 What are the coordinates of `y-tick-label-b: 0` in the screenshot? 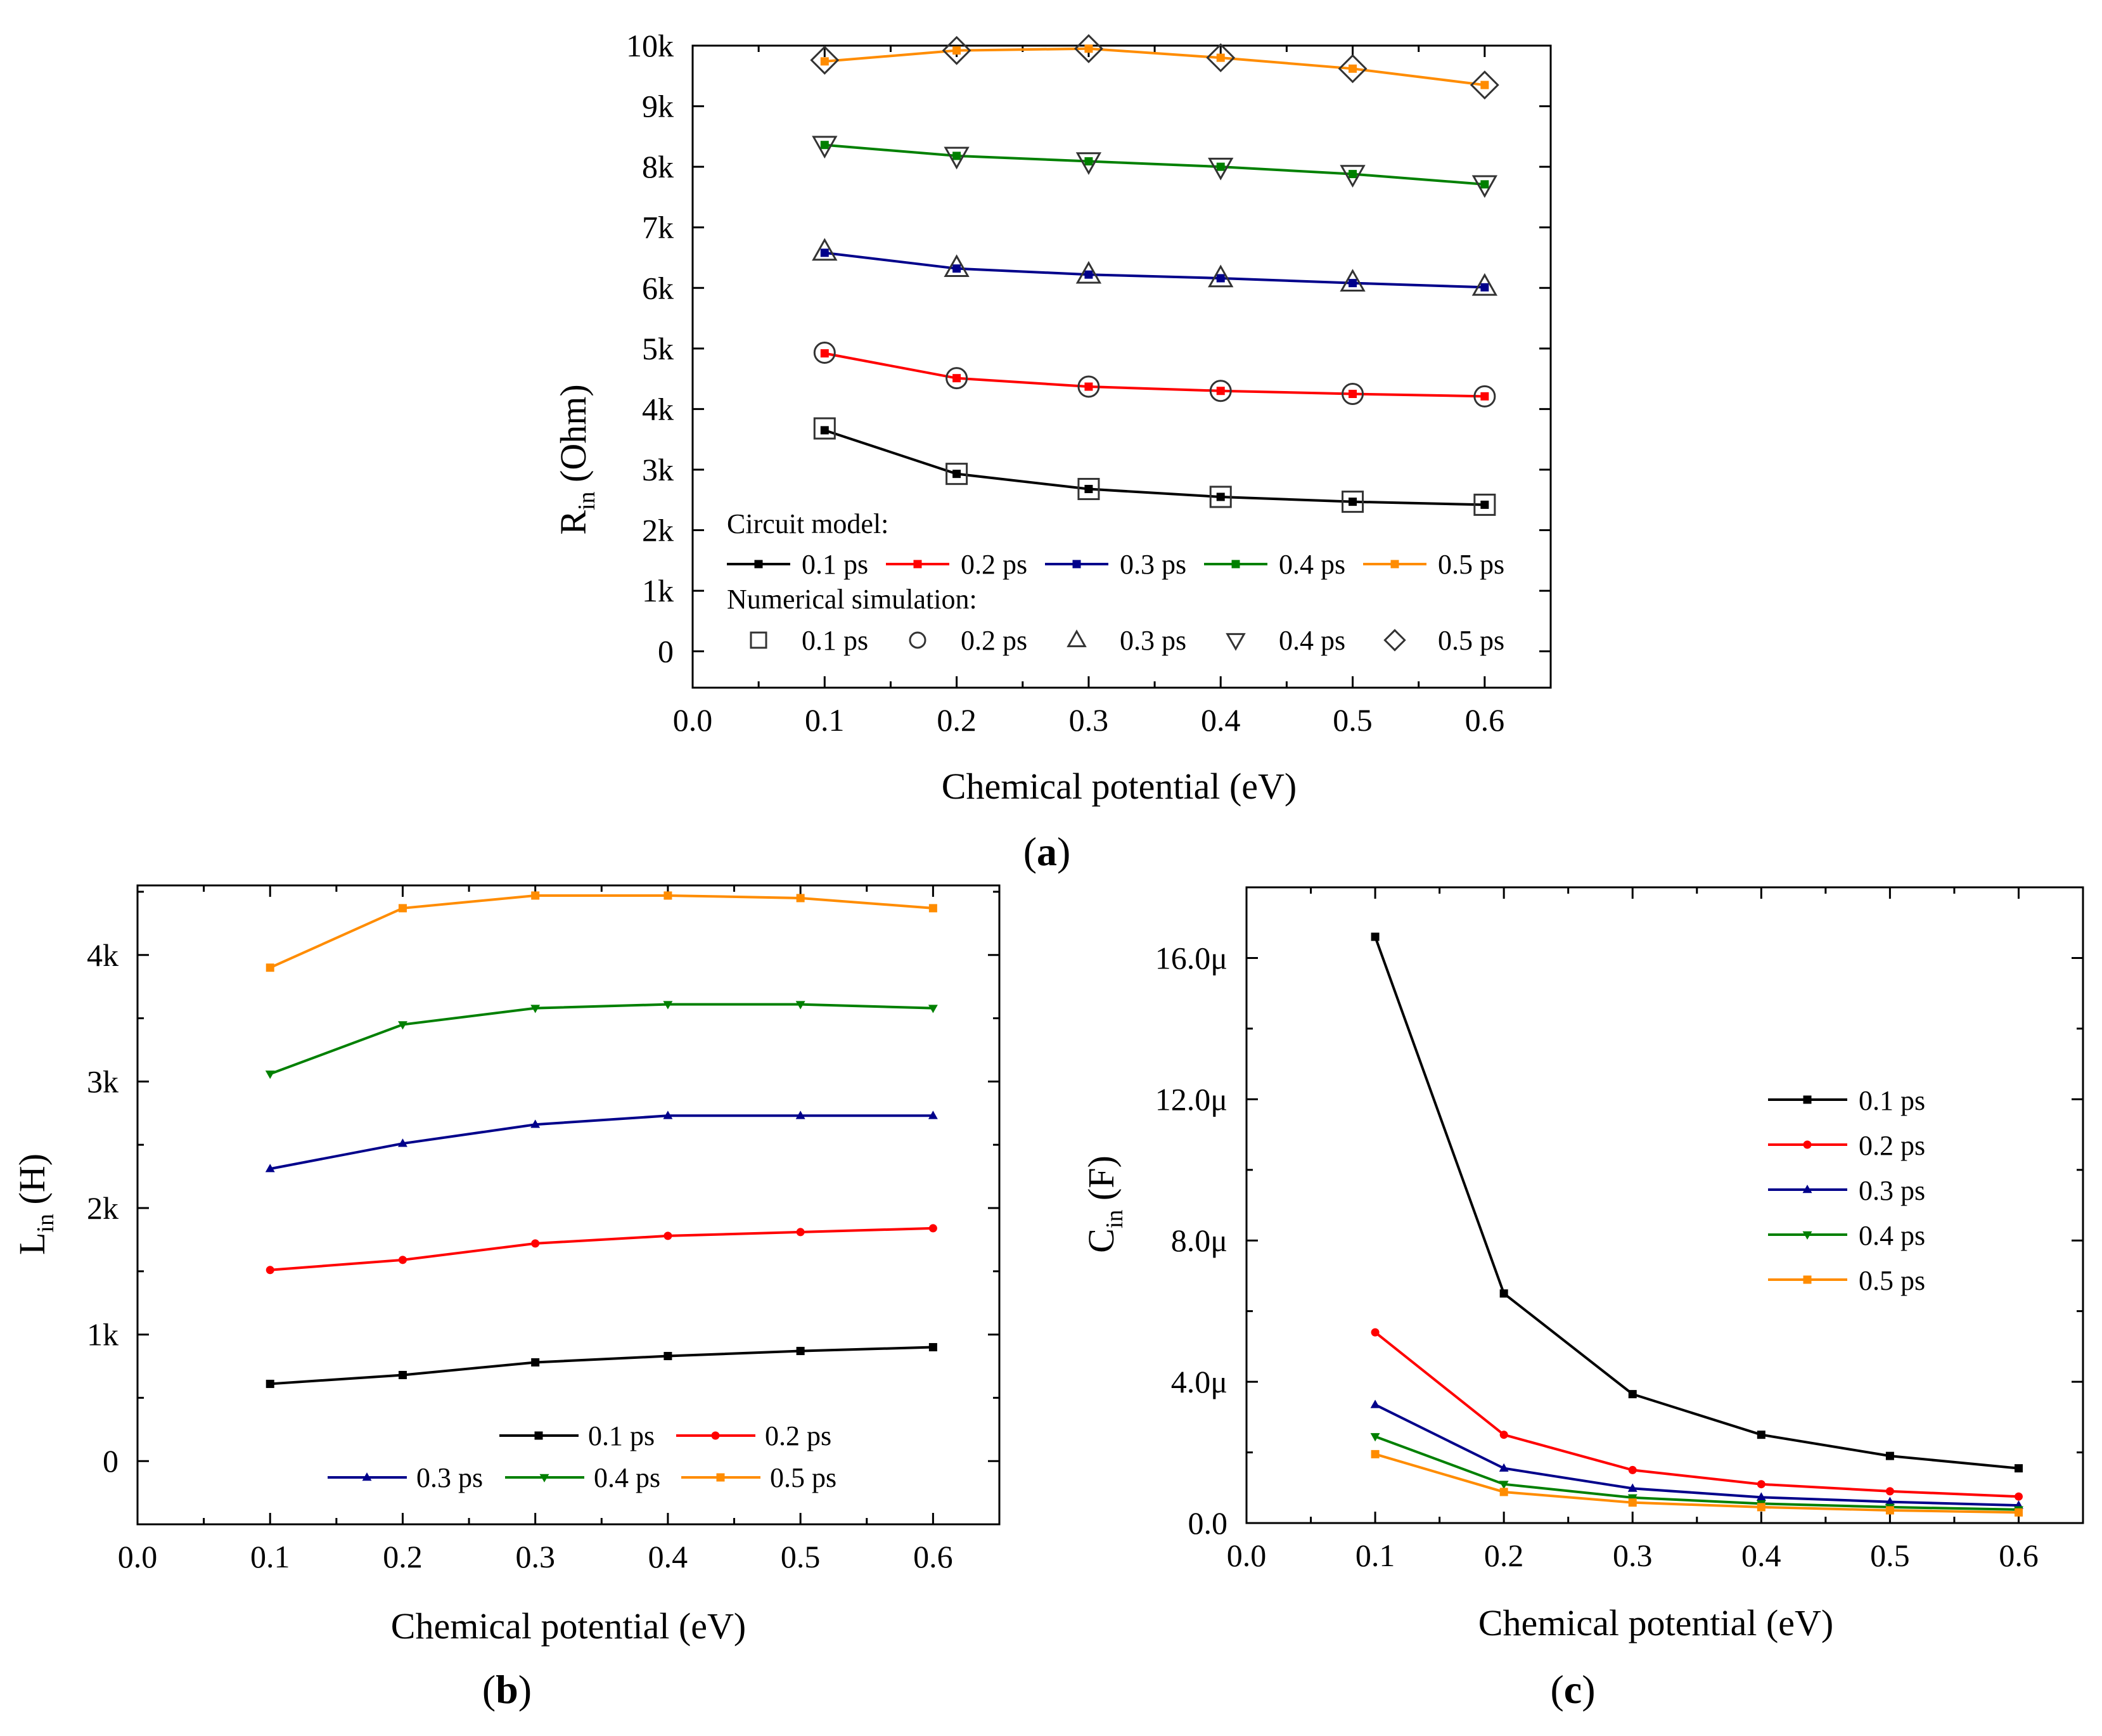 It's located at (111, 1461).